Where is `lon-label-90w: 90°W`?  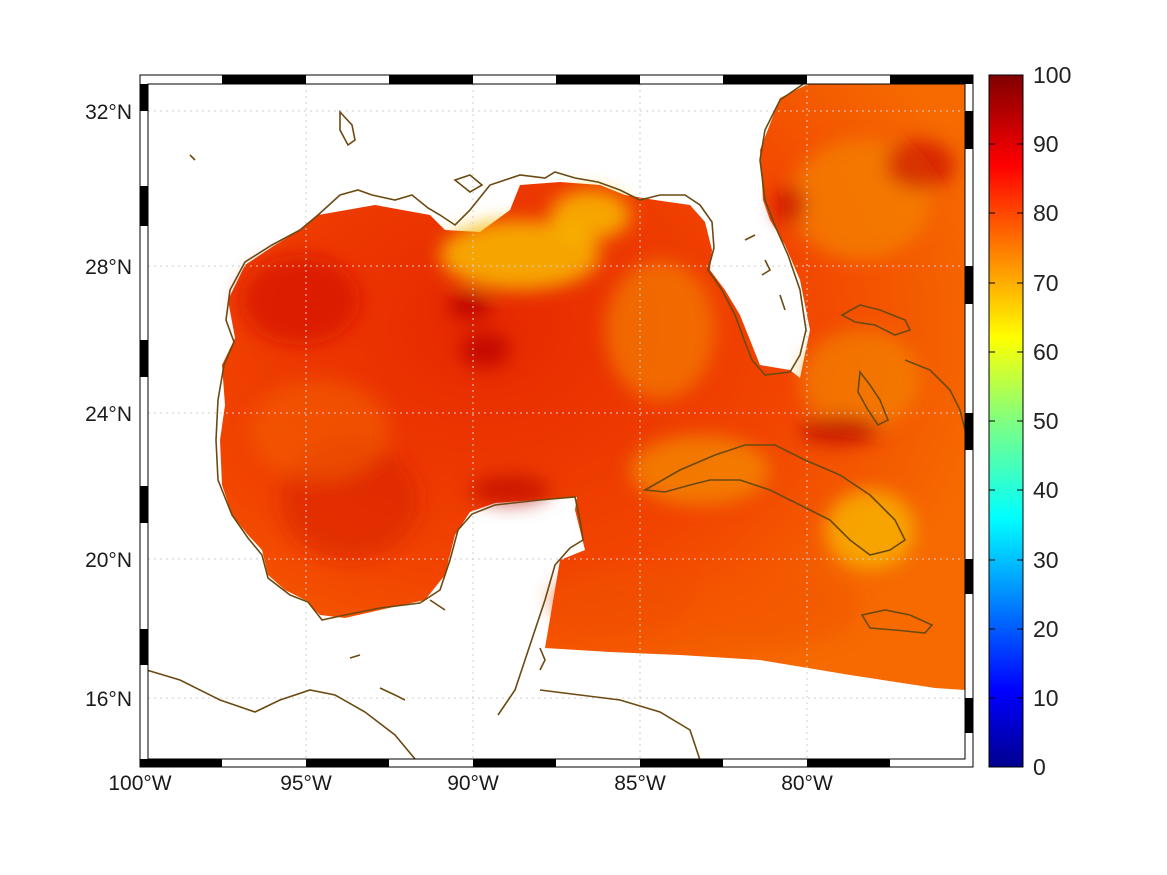 lon-label-90w: 90°W is located at coordinates (473, 783).